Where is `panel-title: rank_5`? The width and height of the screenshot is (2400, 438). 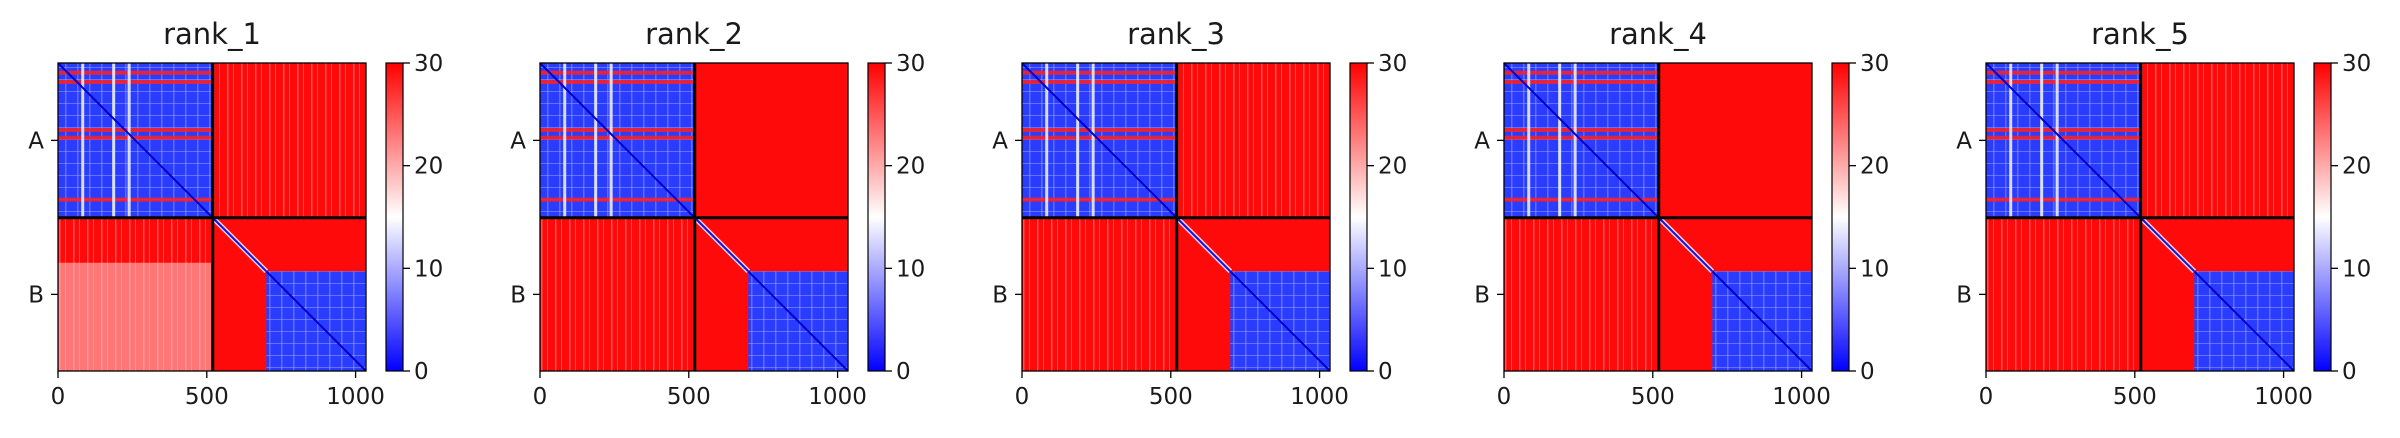
panel-title: rank_5 is located at coordinates (2140, 34).